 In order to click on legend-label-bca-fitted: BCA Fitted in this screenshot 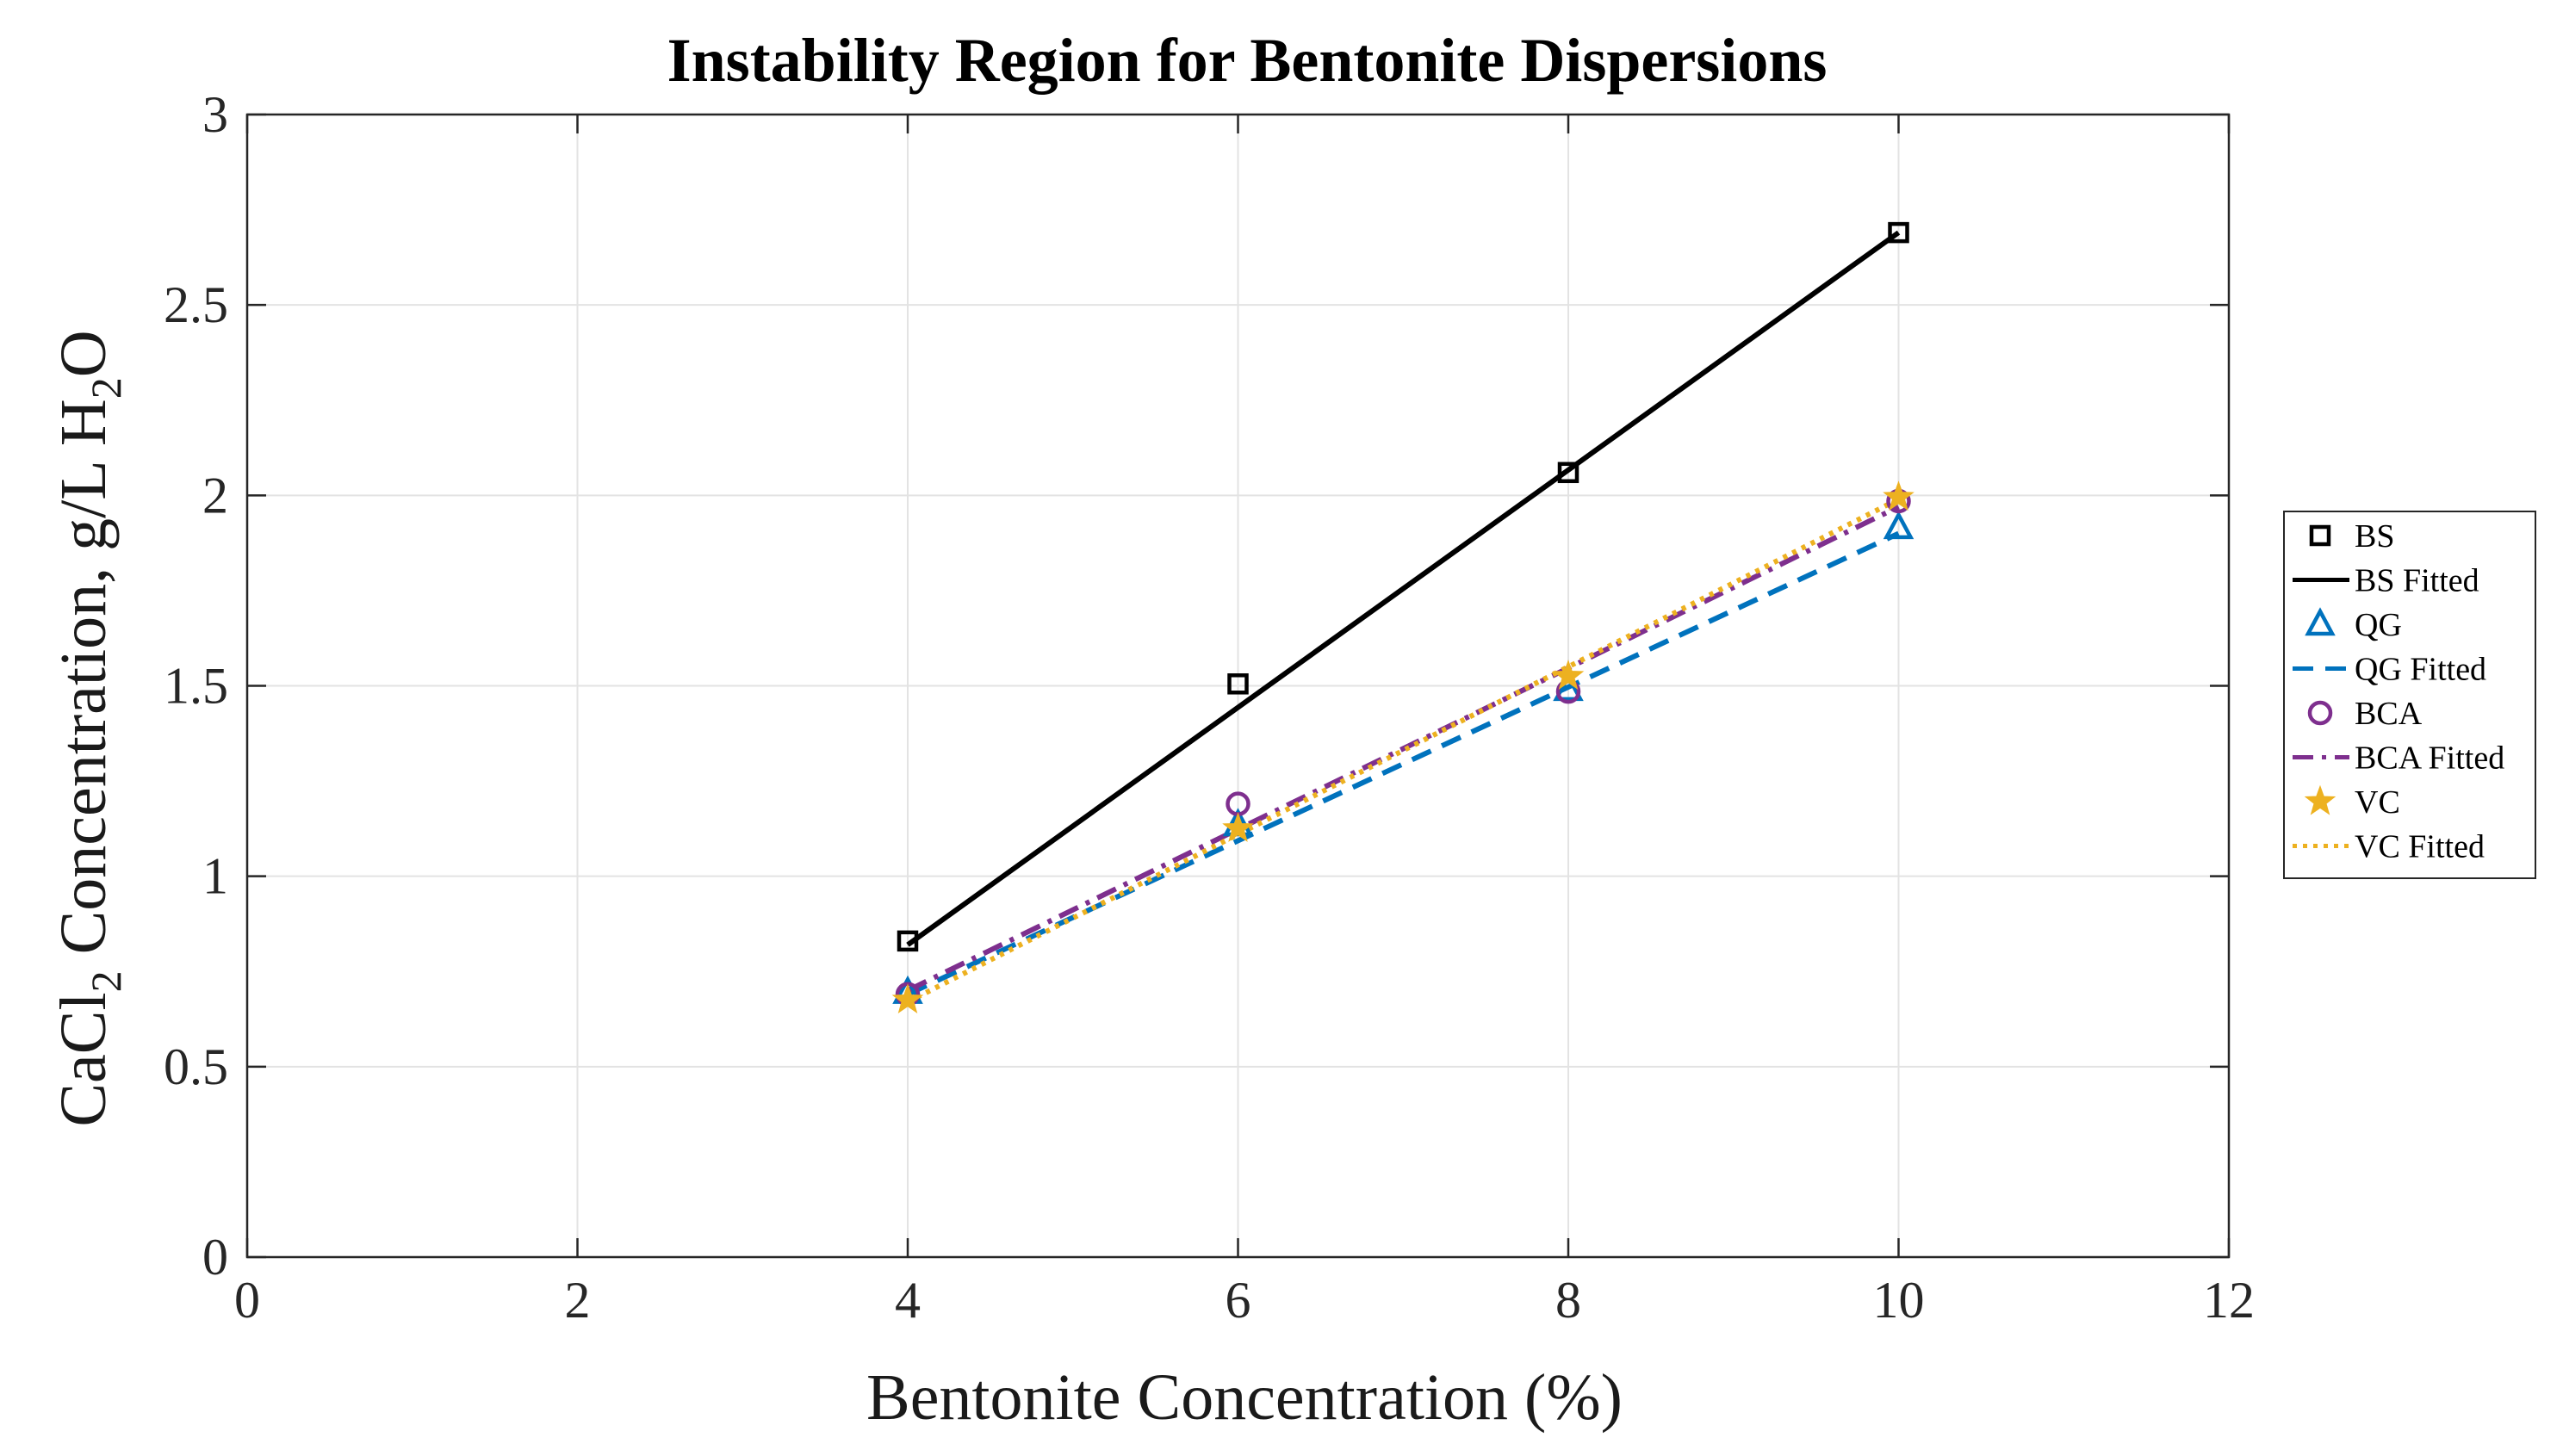, I will do `click(2429, 759)`.